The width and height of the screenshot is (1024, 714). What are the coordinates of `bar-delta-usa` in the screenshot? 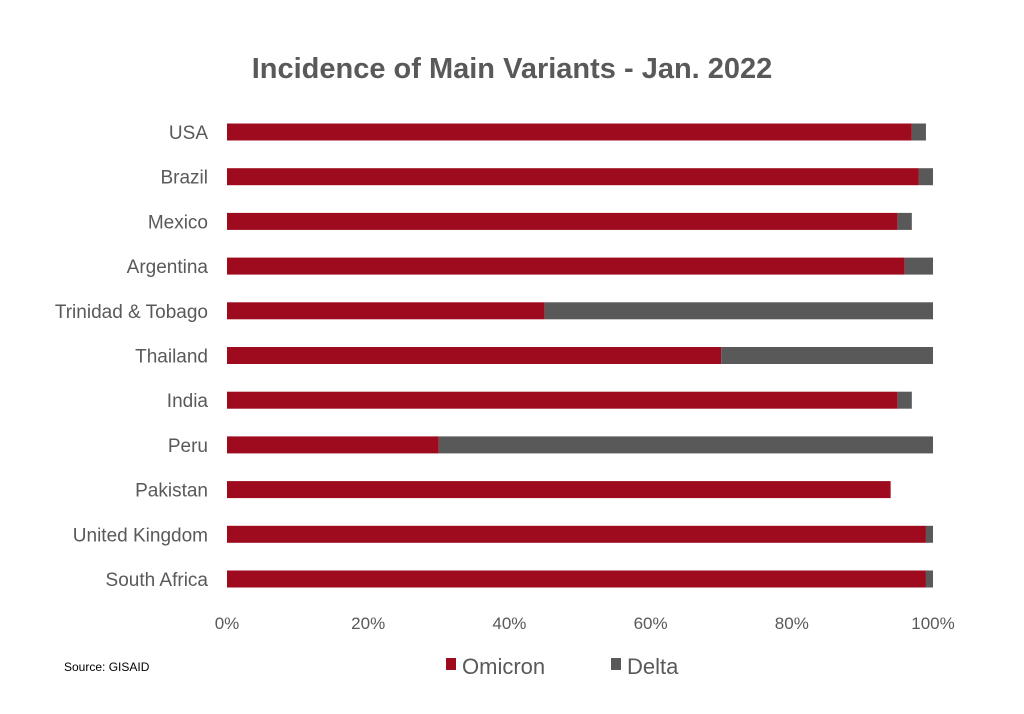 It's located at (918, 132).